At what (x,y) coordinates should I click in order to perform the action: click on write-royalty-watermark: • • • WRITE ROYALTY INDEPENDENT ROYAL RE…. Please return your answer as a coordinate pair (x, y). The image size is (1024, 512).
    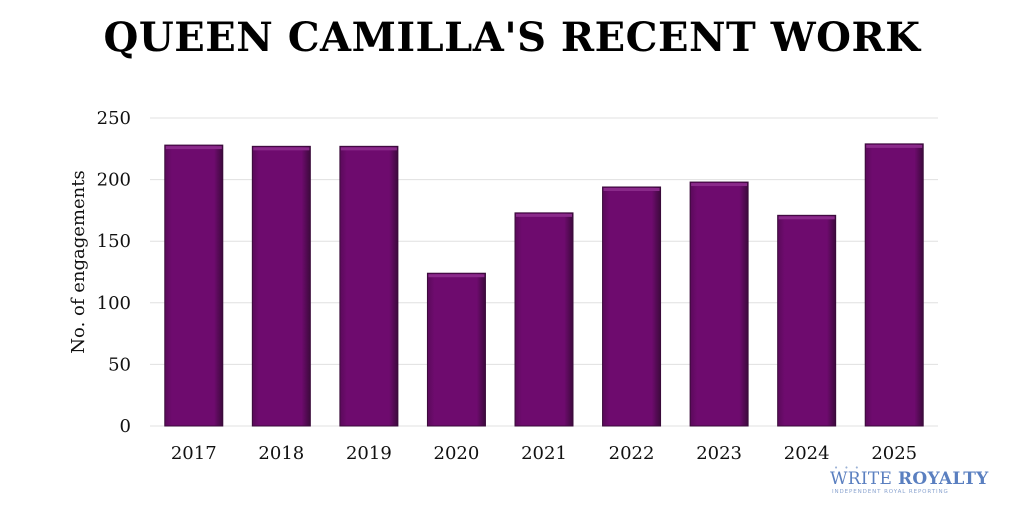
    Looking at the image, I should click on (910, 479).